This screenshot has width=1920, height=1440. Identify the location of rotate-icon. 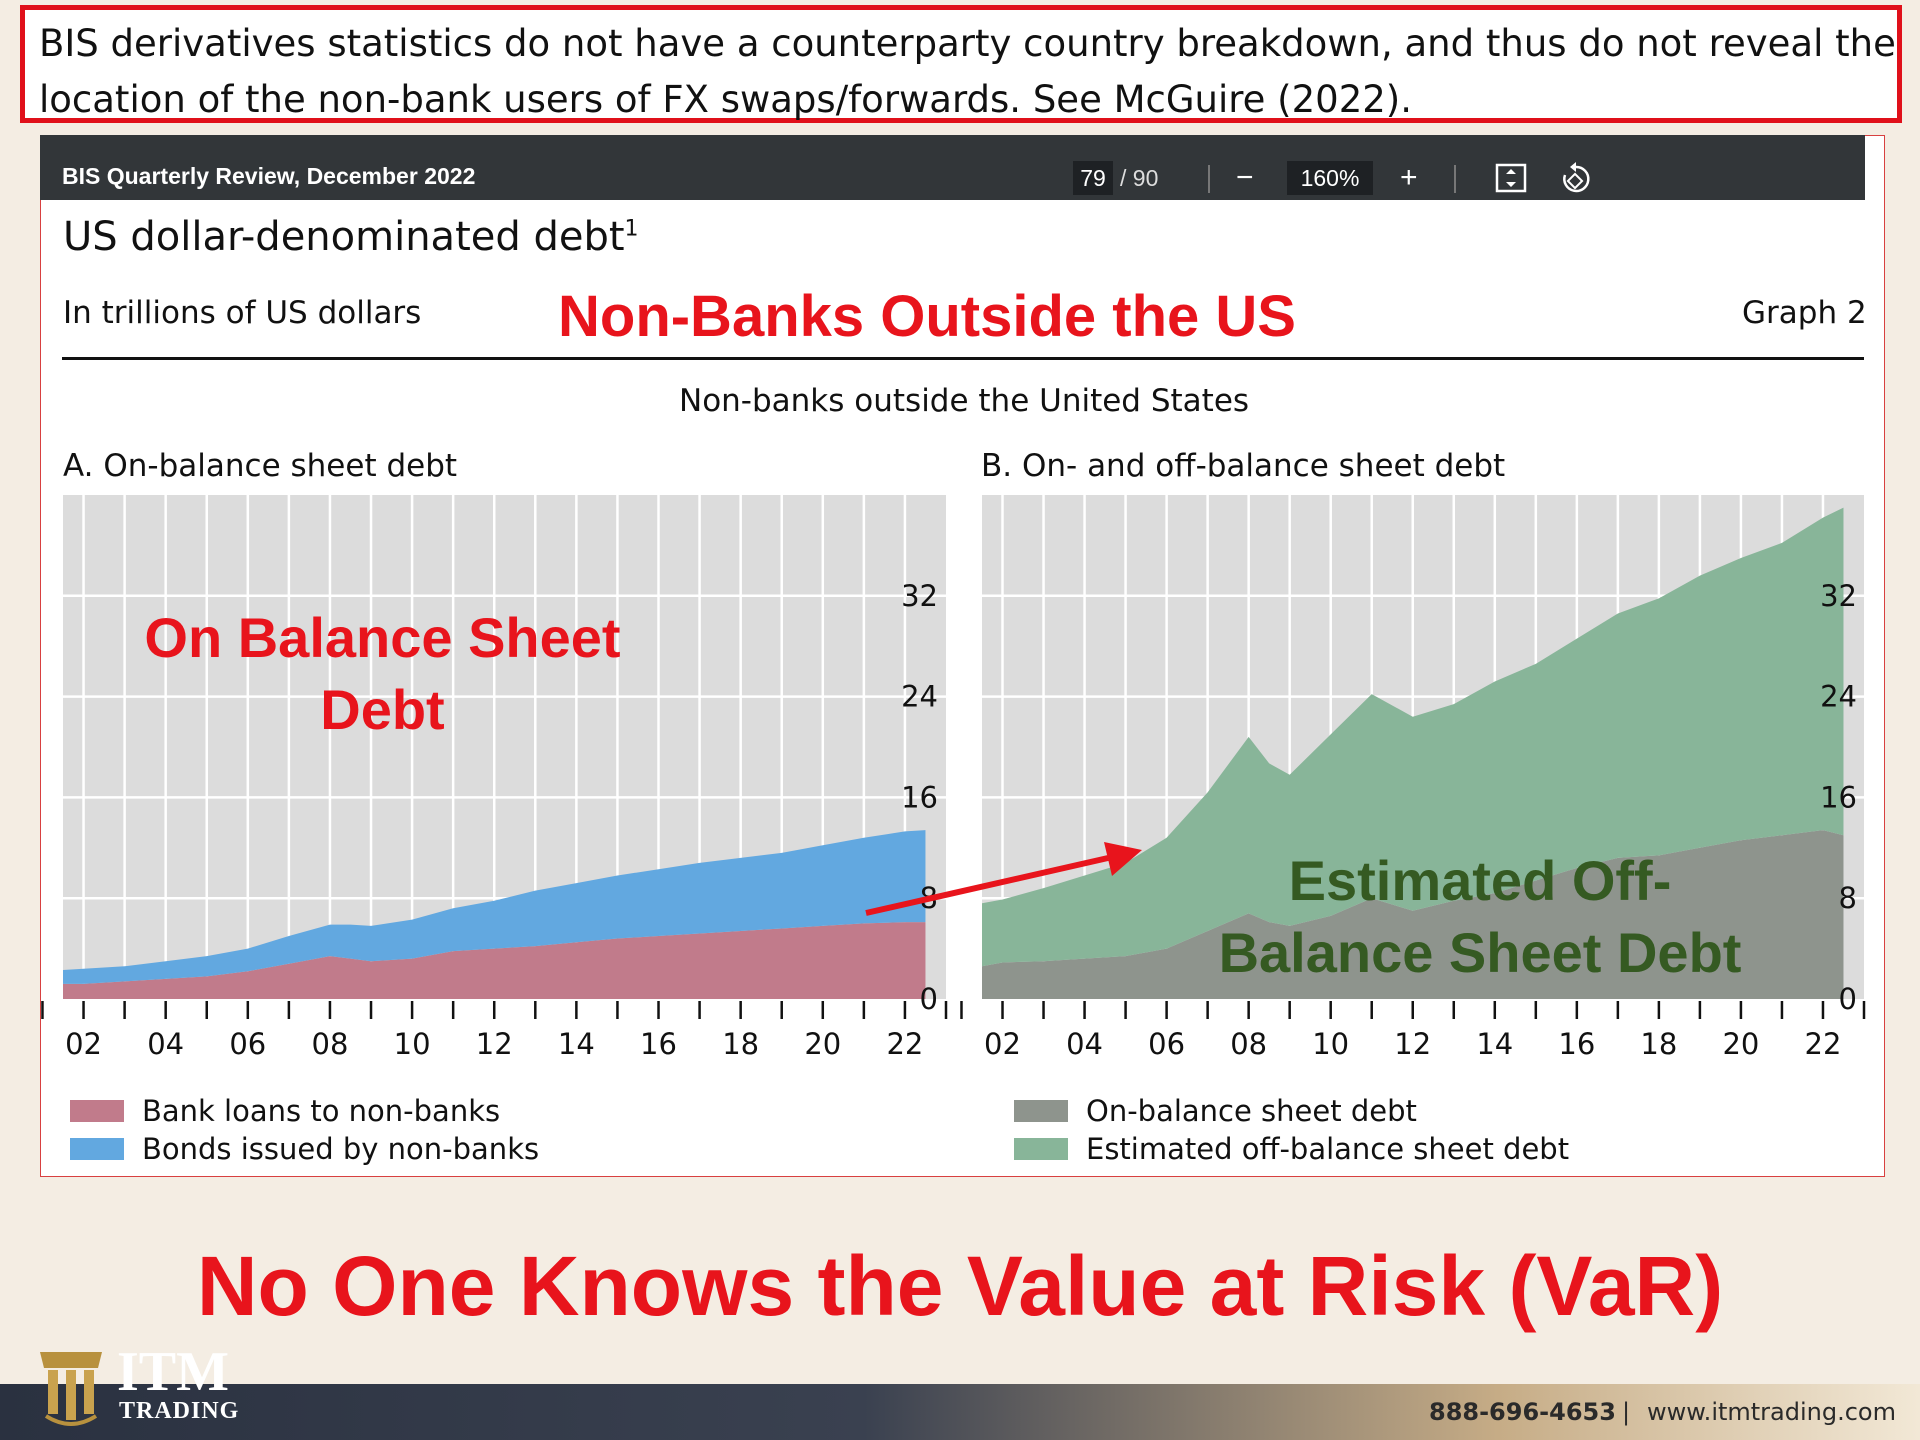
(1576, 181).